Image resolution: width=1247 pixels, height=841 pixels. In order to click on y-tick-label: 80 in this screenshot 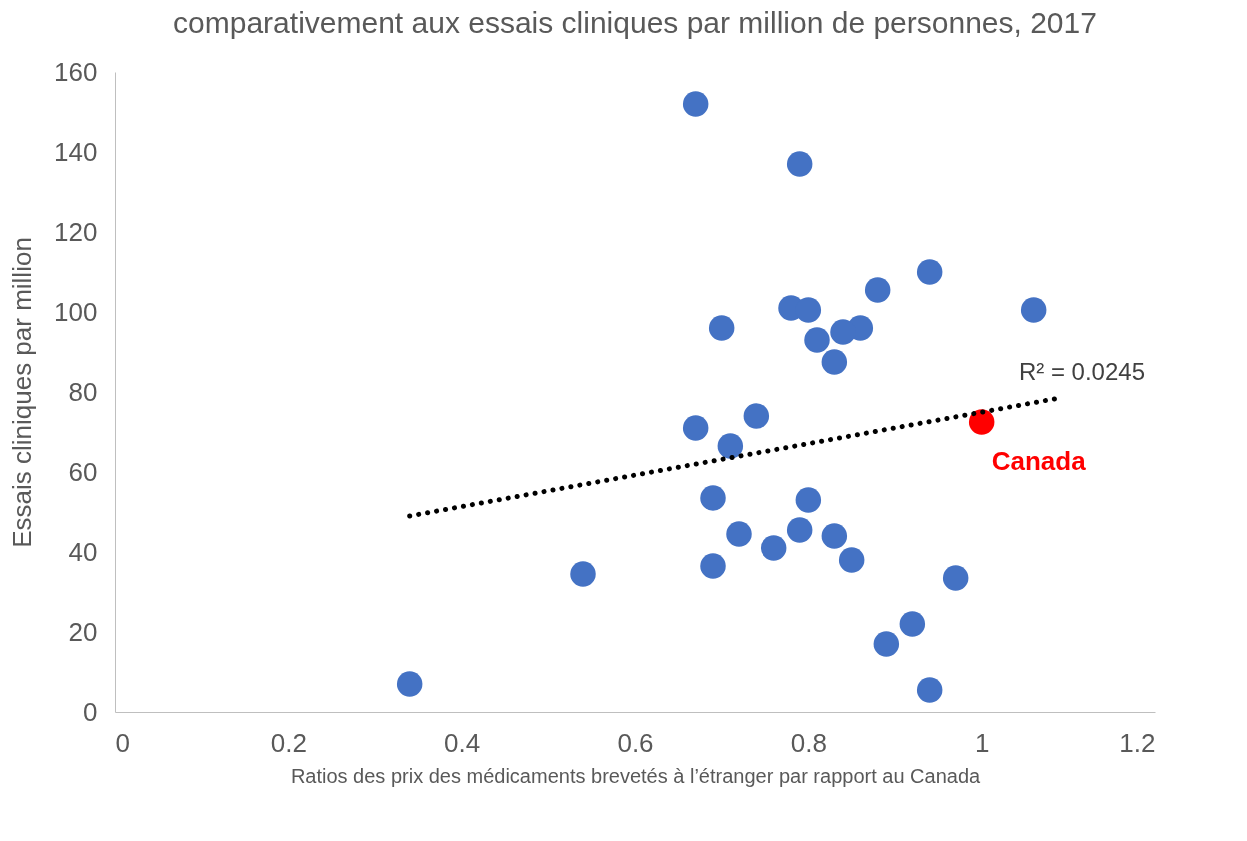, I will do `click(83, 391)`.